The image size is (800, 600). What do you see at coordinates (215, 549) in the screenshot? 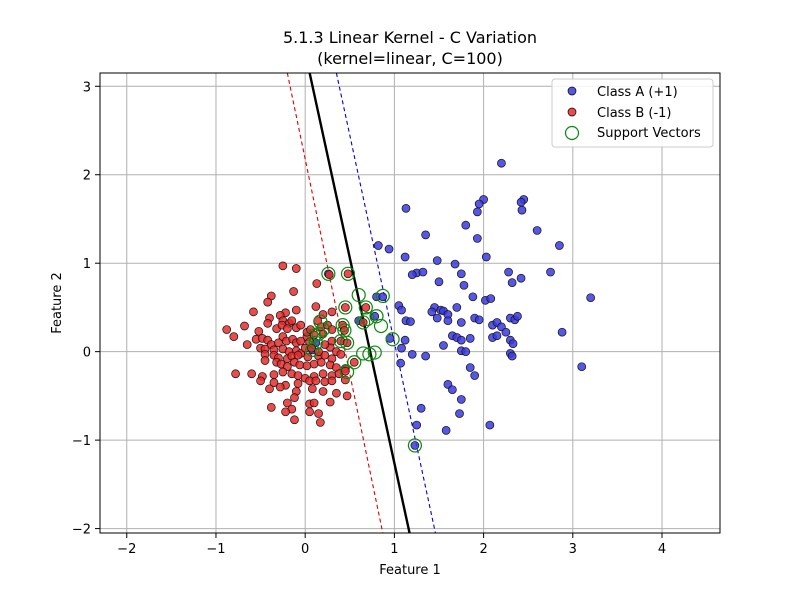
I see `x-tick-label: −1` at bounding box center [215, 549].